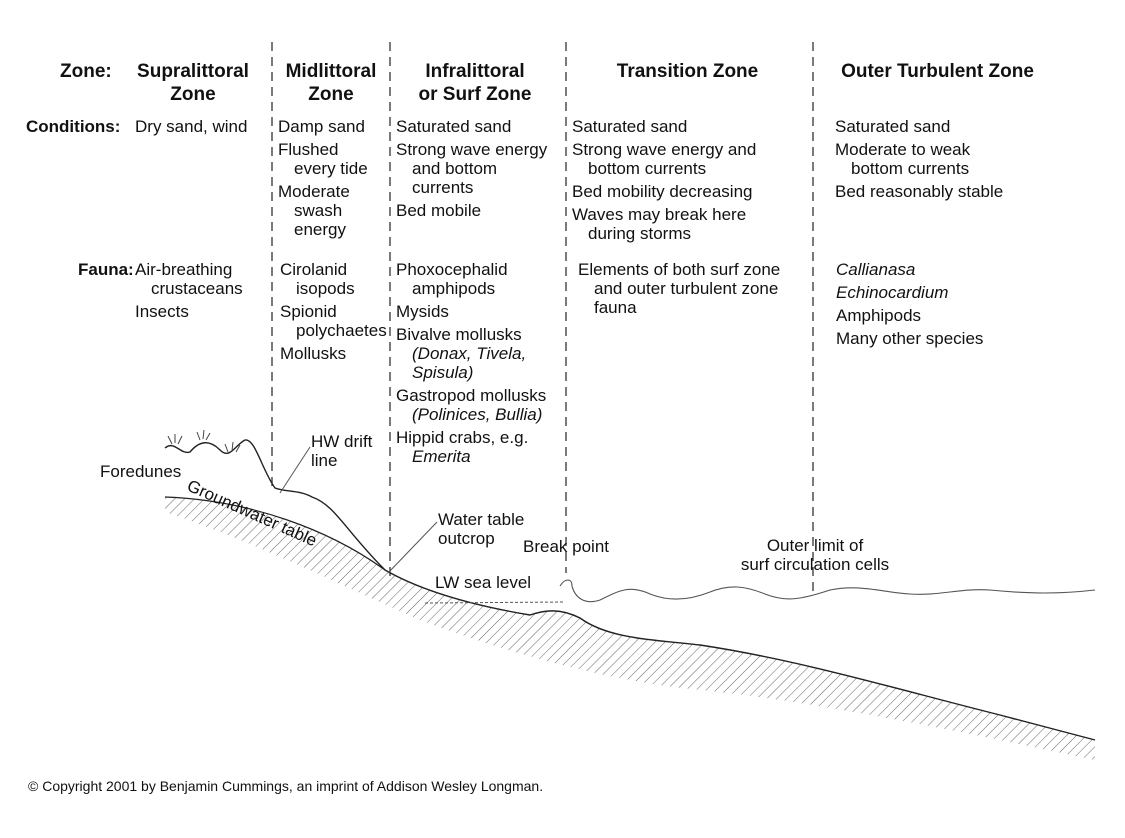 The image size is (1125, 838). I want to click on header-line: Supralittoral, so click(193, 71).